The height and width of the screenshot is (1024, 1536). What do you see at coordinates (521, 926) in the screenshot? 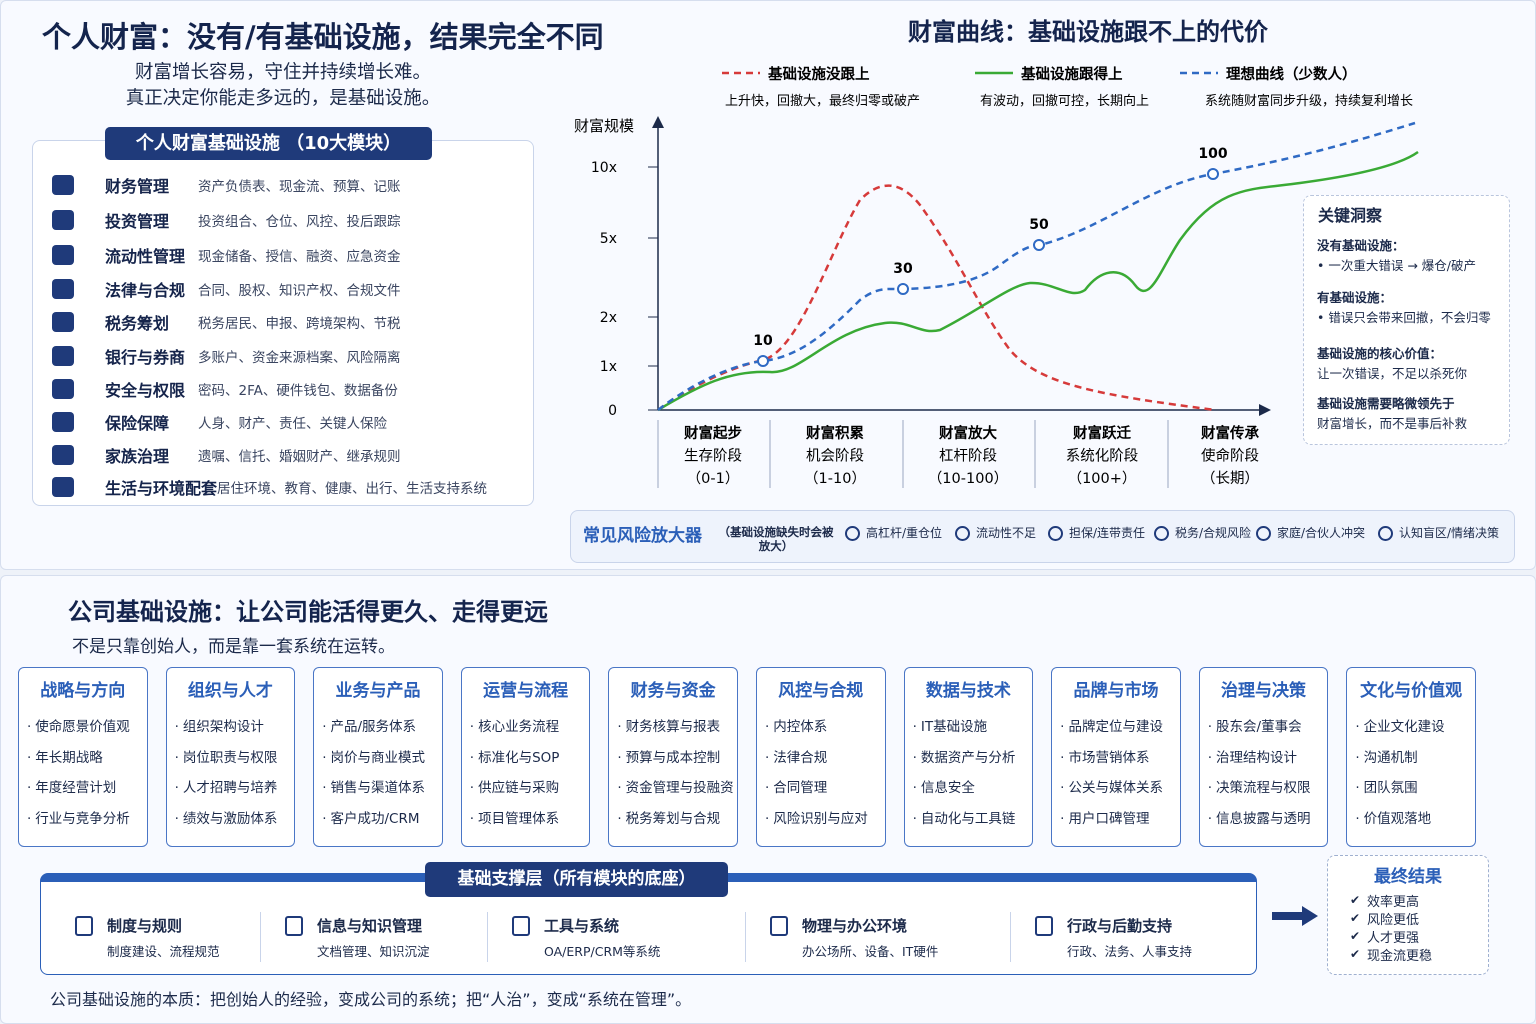
I see `base-icon` at bounding box center [521, 926].